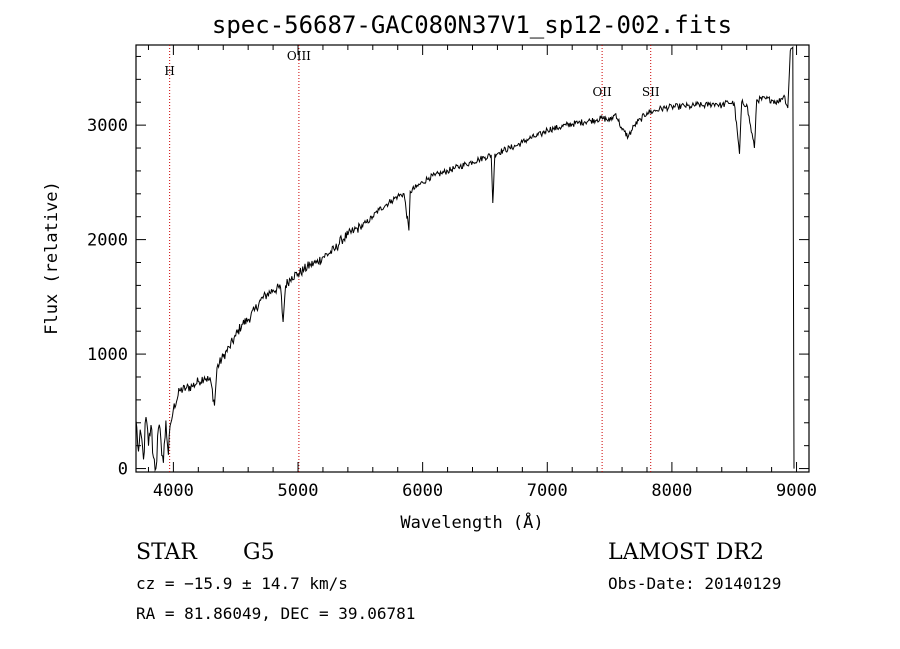  Describe the element at coordinates (275, 613) in the screenshot. I see `coordinates: RA = 81.86049, DEC = 39.06781` at that location.